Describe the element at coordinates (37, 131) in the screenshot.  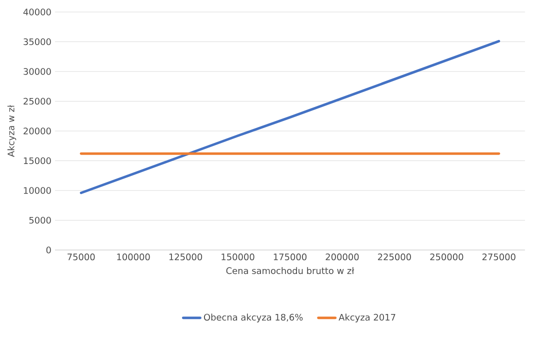
I see `y-tick-label: 20000` at that location.